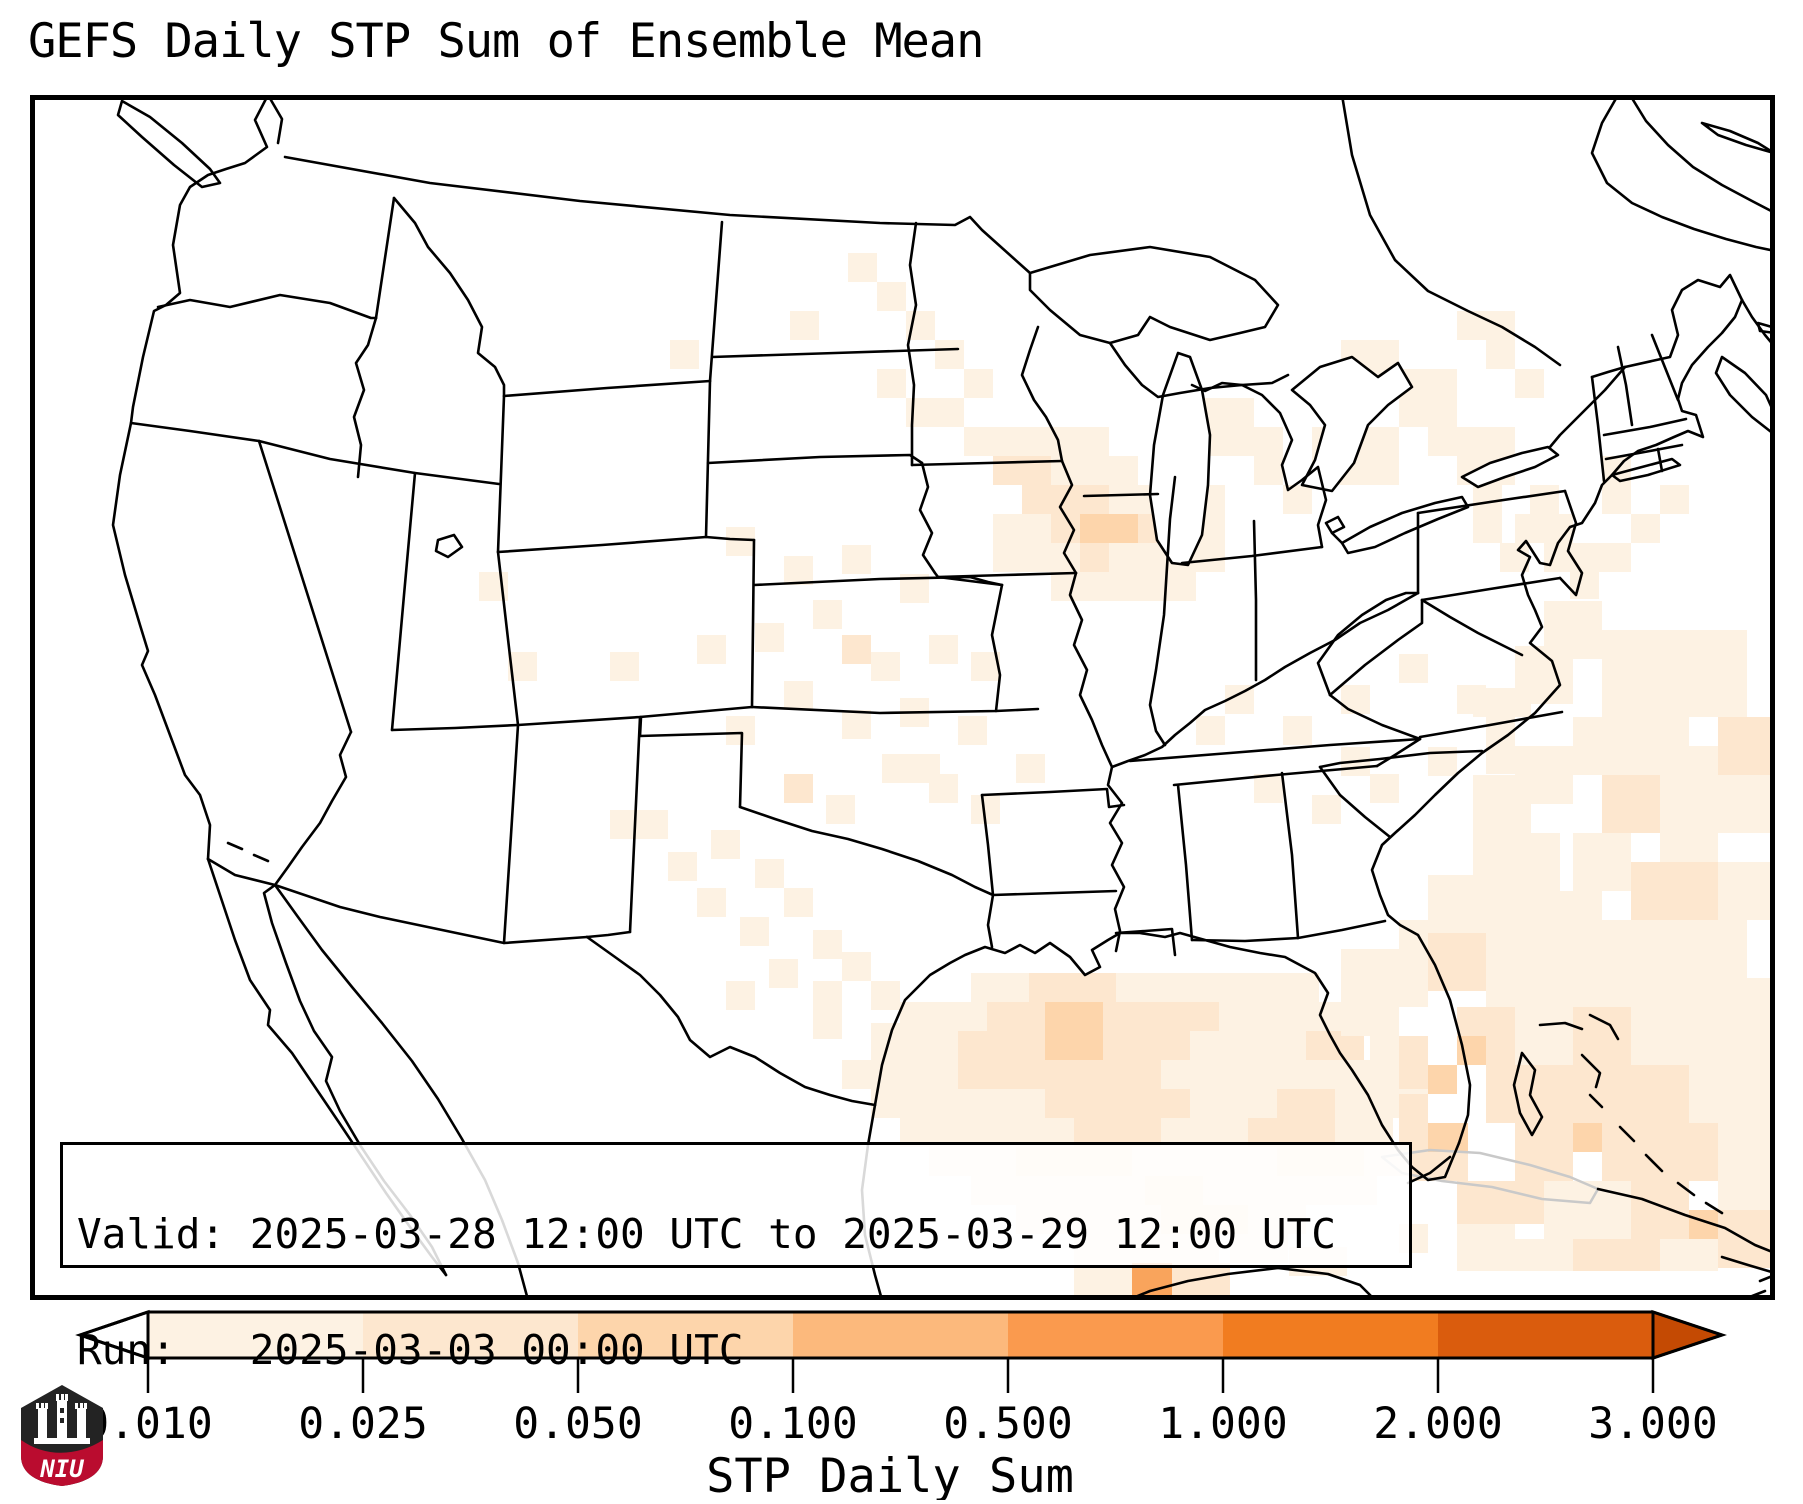 The width and height of the screenshot is (1803, 1504). I want to click on niu-castle-icon, so click(62, 1419).